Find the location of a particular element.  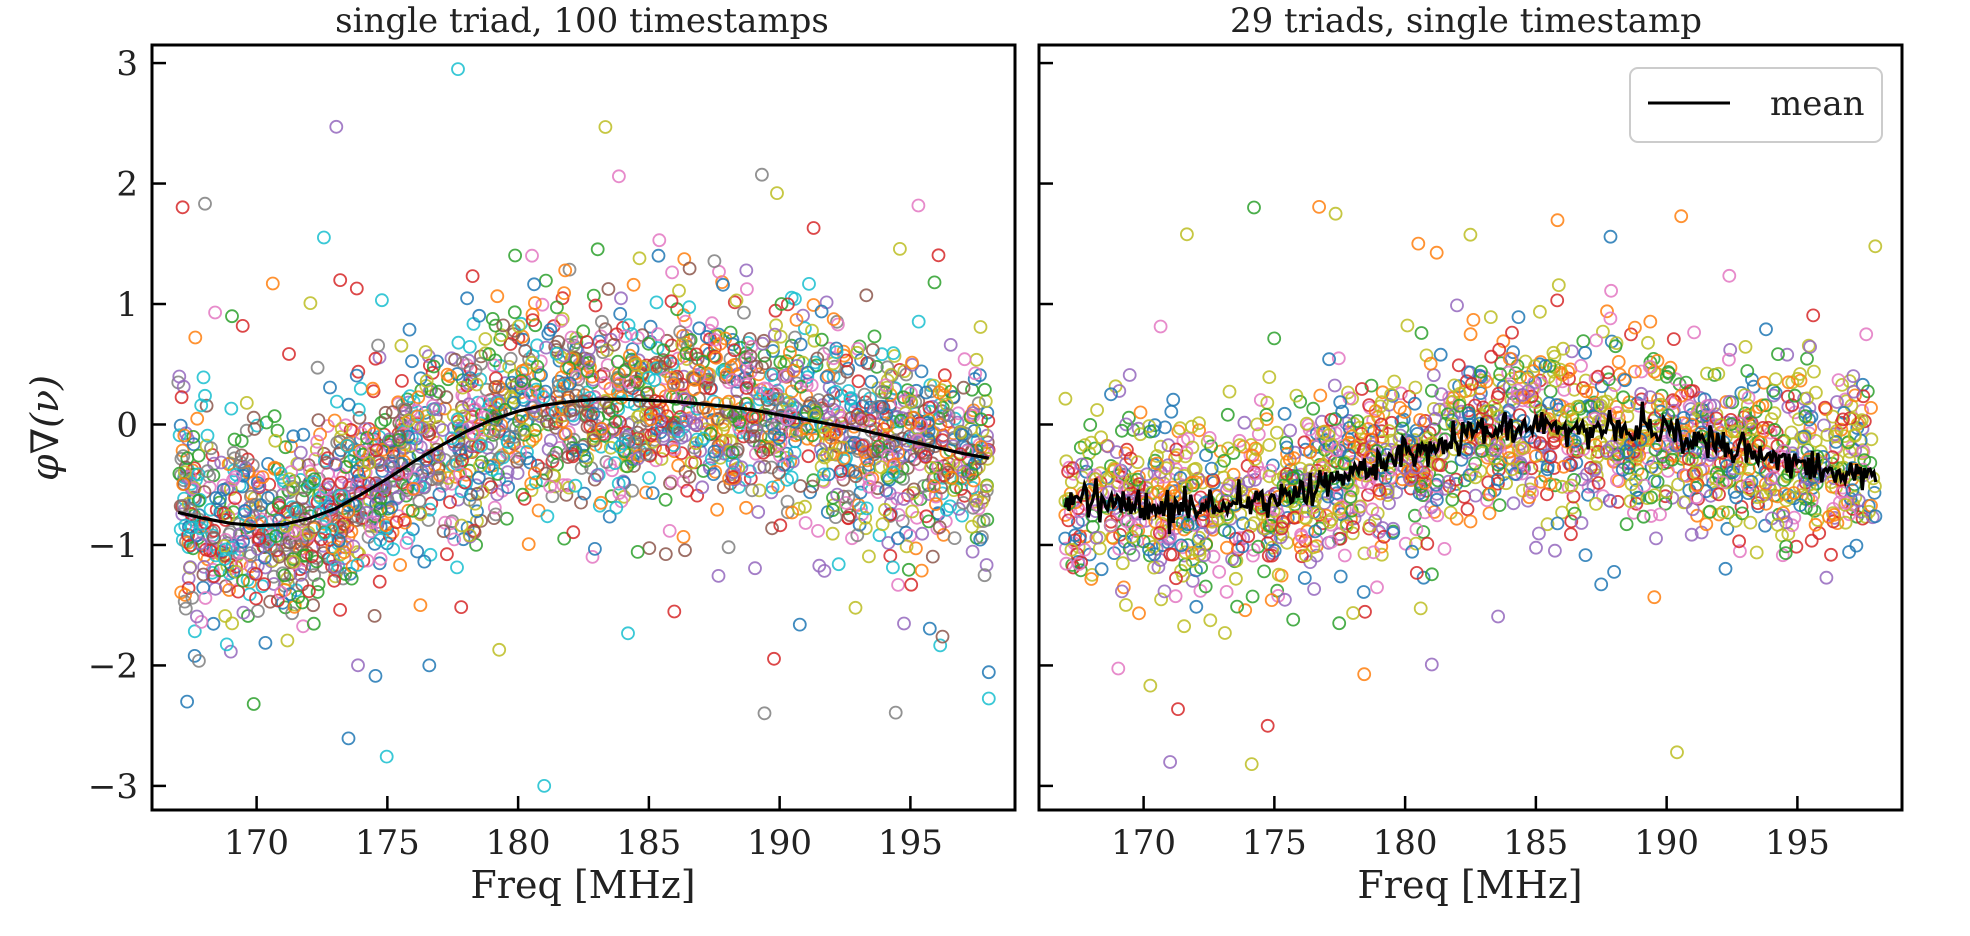

left-y-tick-label: −1 is located at coordinates (113, 546).